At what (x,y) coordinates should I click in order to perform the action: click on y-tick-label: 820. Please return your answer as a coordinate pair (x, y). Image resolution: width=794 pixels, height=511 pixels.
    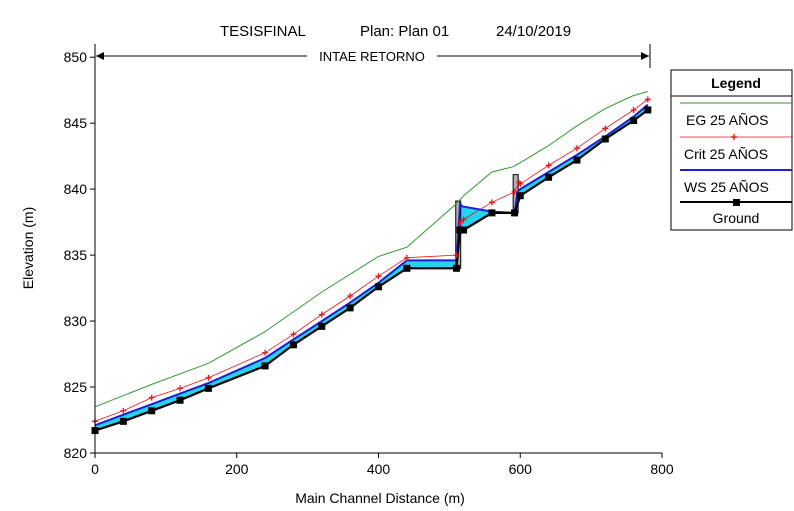
    Looking at the image, I should click on (76, 453).